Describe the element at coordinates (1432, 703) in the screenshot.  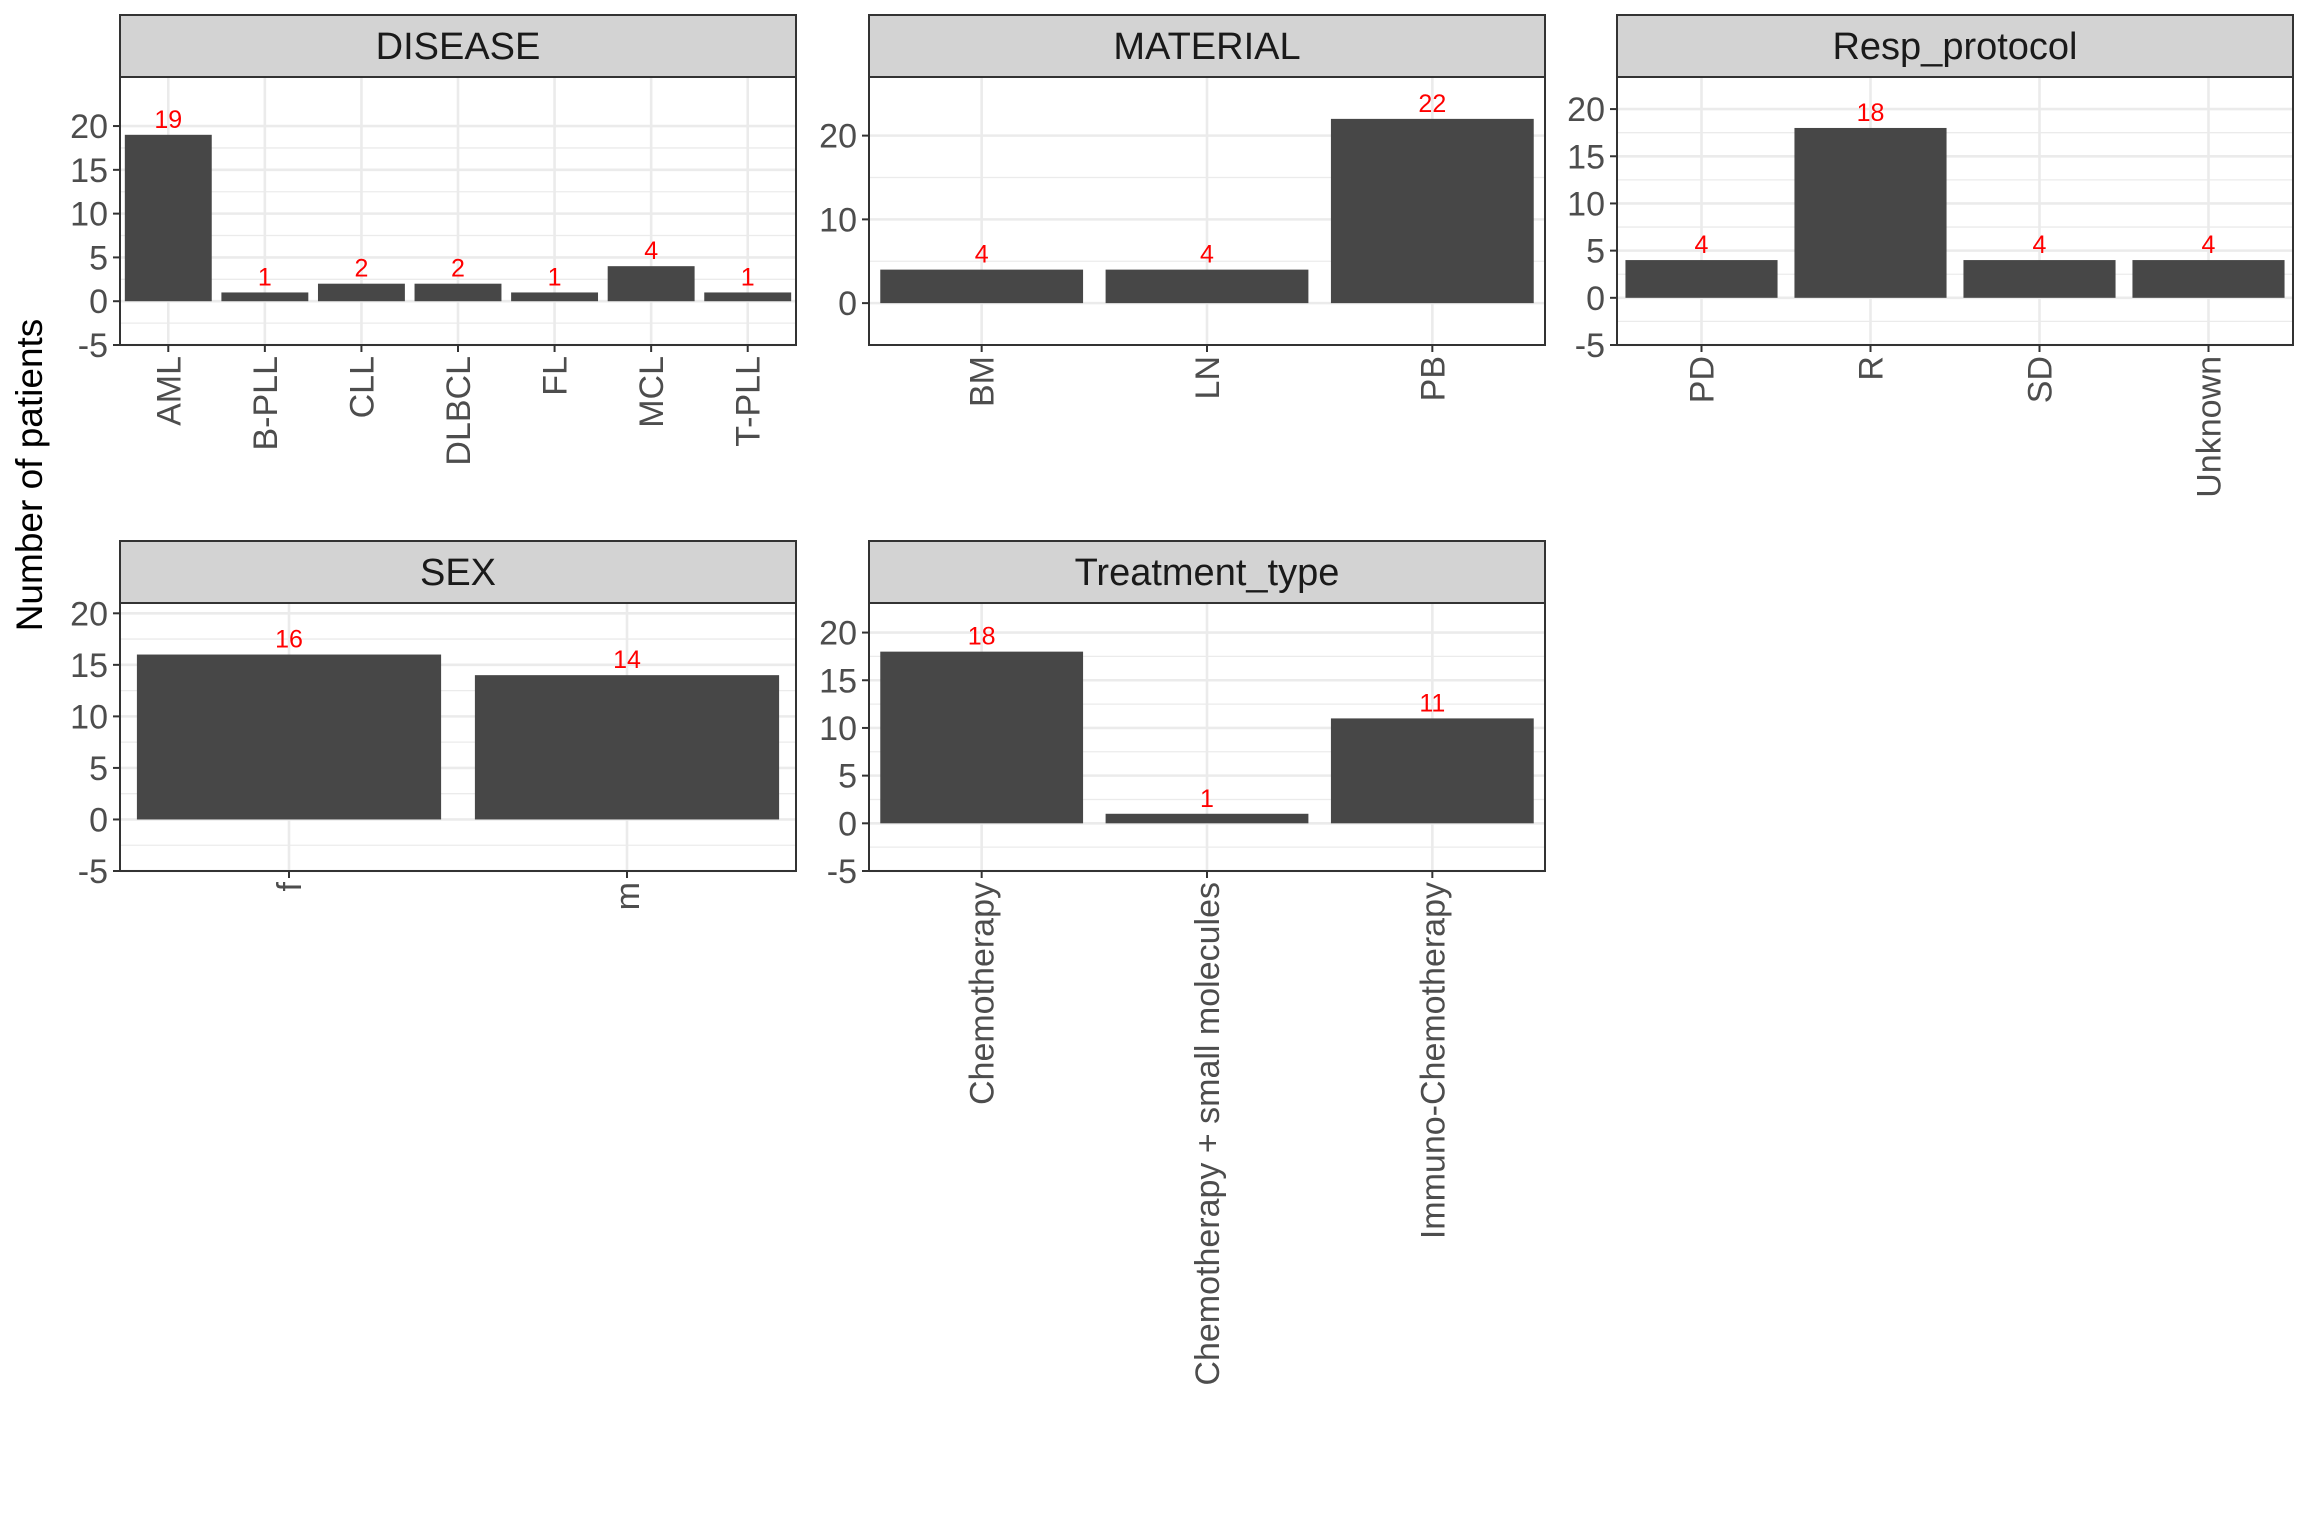
I see `data-label-immuno-chemotherapy: 11` at that location.